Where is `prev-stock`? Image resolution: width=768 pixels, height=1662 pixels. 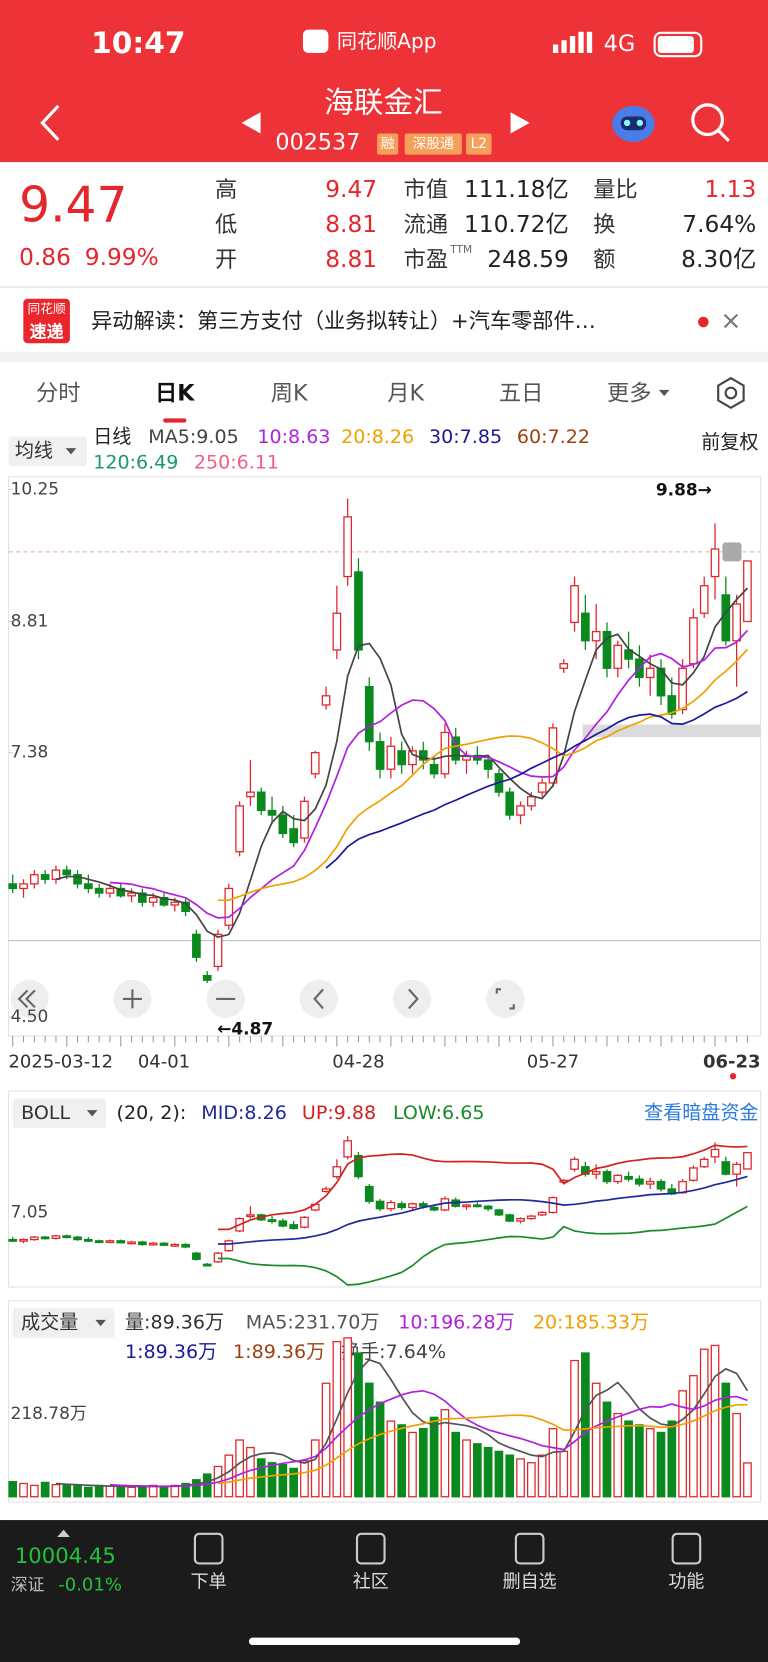 prev-stock is located at coordinates (251, 123).